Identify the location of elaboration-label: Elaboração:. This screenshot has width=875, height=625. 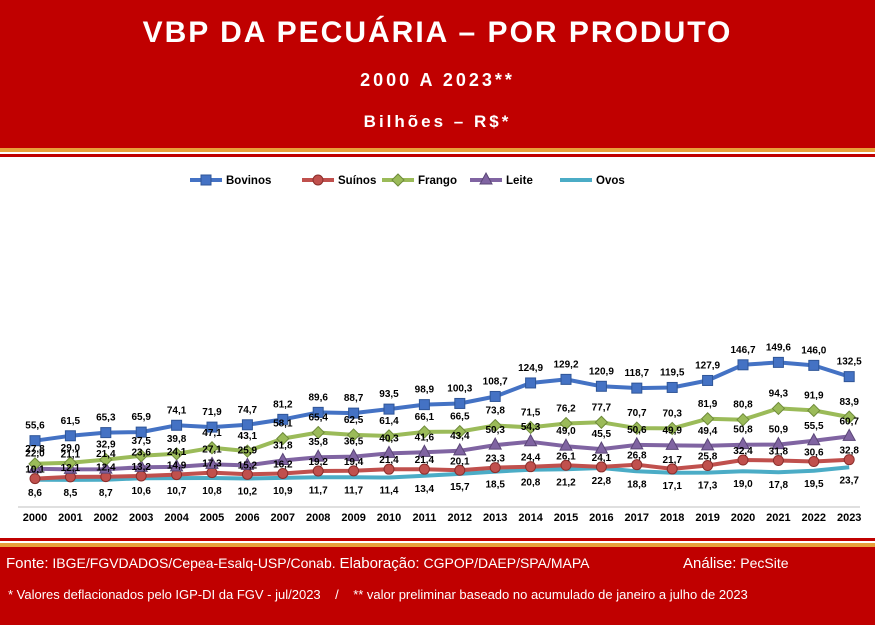
(379, 563).